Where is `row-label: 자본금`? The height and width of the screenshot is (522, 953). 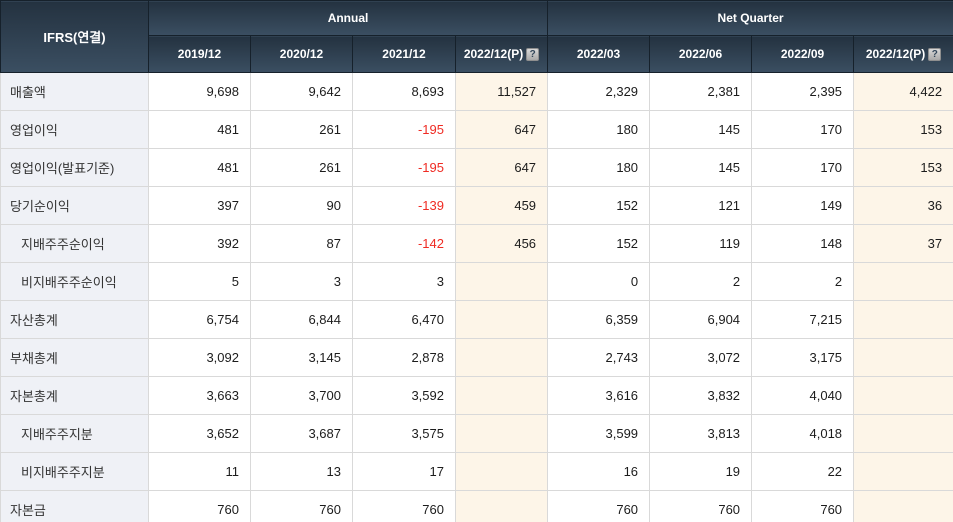
row-label: 자본금 is located at coordinates (74, 506).